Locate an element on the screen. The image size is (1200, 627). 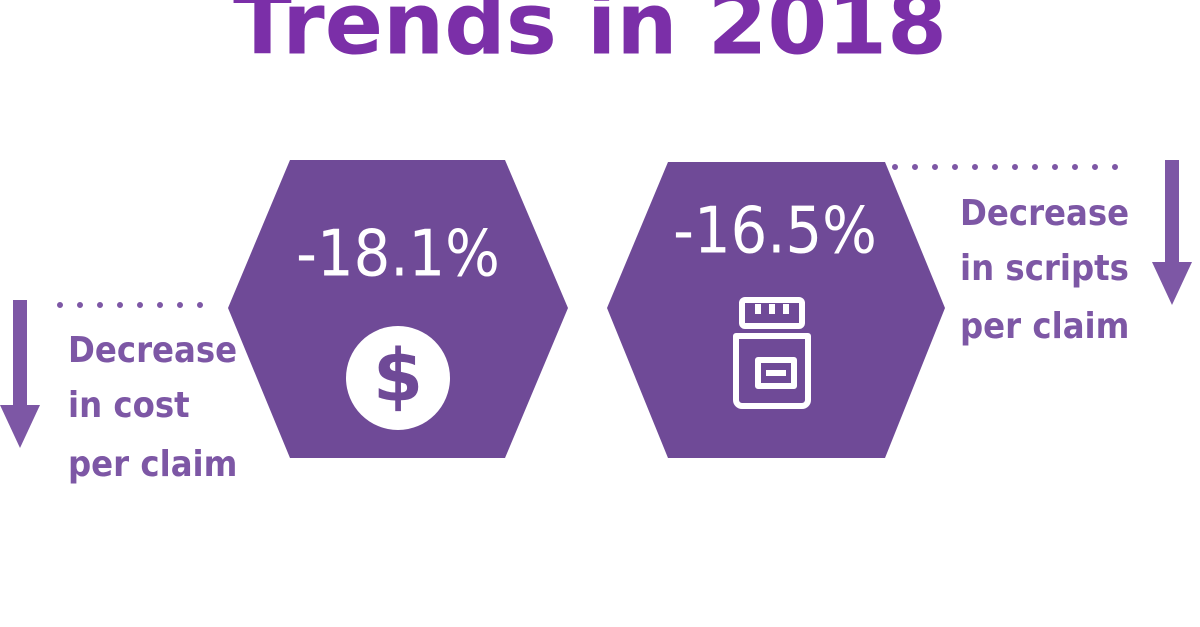
stat-description: in cost is located at coordinates (129, 405).